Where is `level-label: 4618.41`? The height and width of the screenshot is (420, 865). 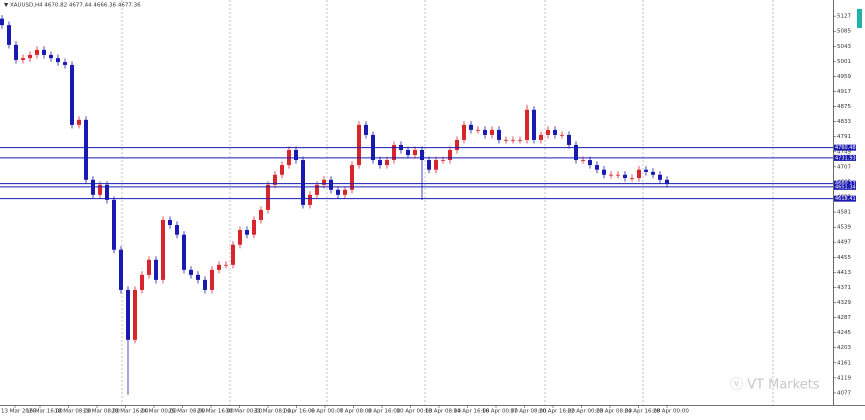
level-label: 4618.41 is located at coordinates (845, 199).